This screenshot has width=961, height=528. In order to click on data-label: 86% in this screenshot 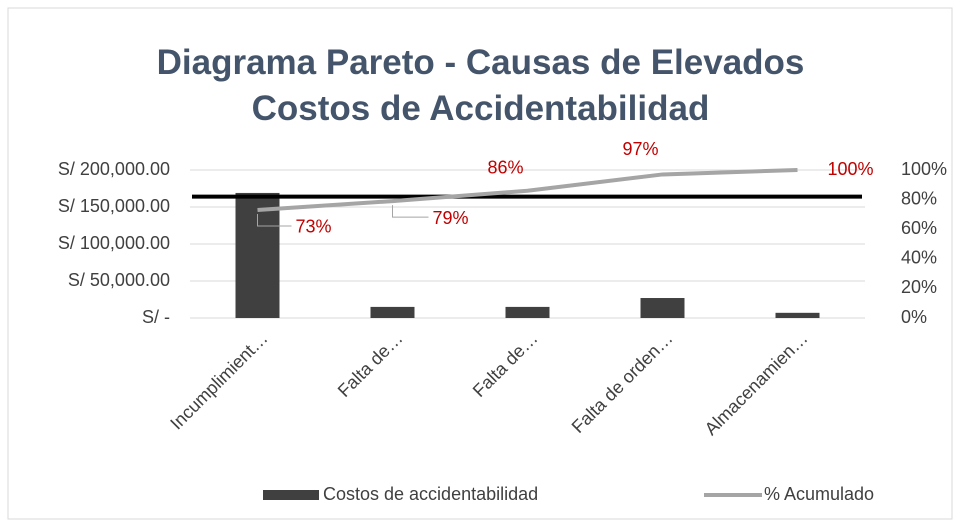, I will do `click(505, 167)`.